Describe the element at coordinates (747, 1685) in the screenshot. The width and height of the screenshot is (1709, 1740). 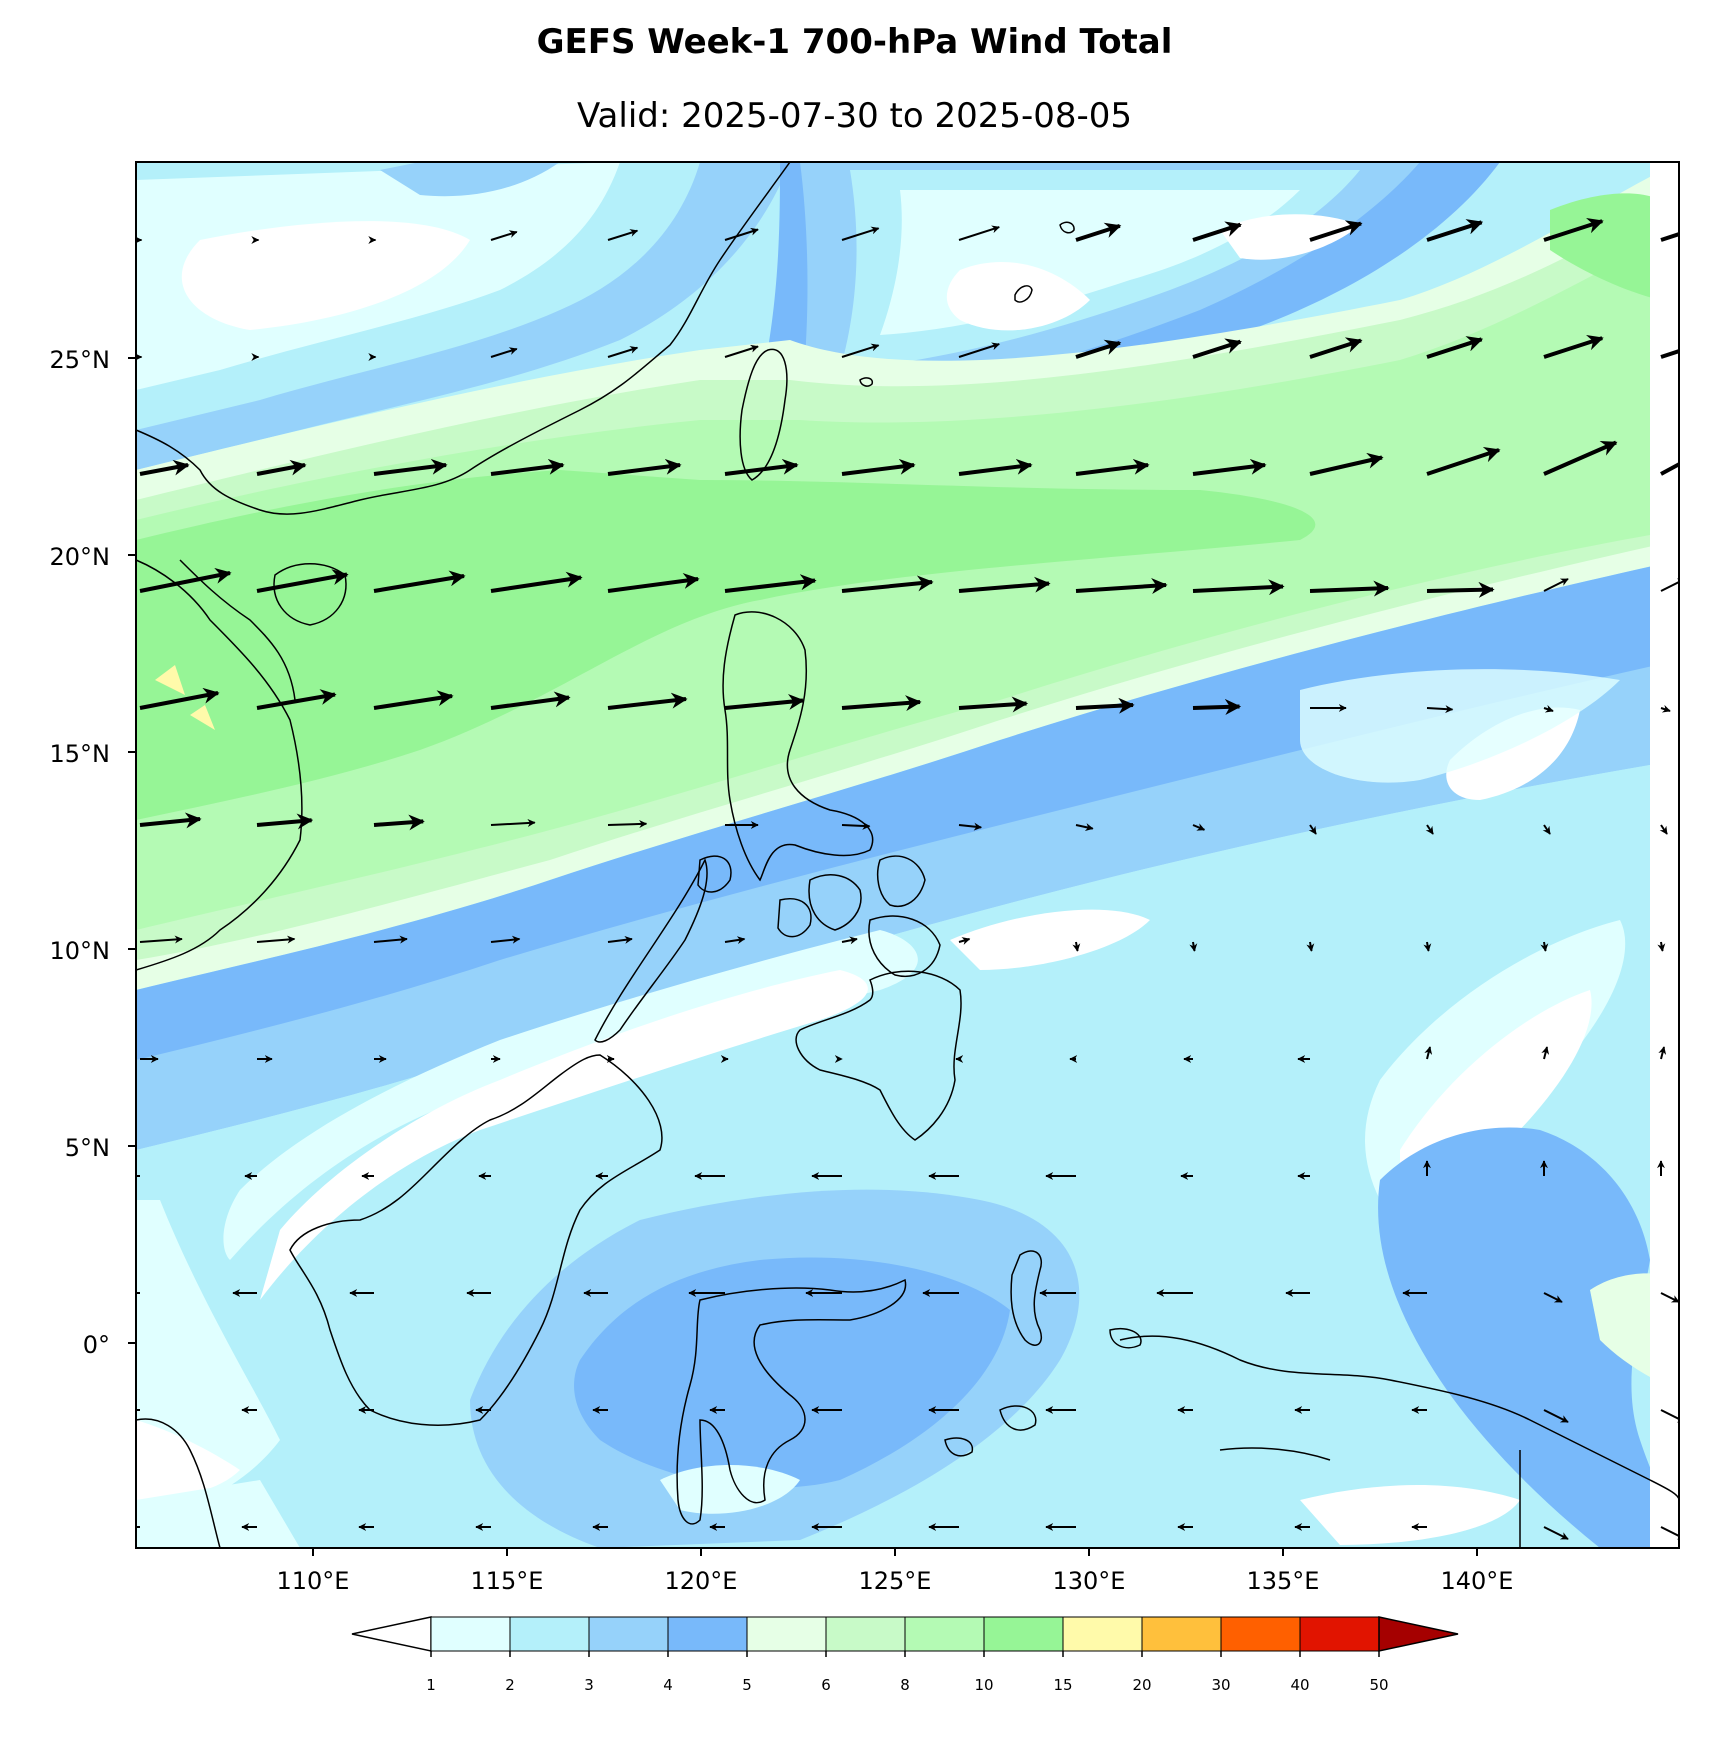
I see `colorbar-label: 5` at that location.